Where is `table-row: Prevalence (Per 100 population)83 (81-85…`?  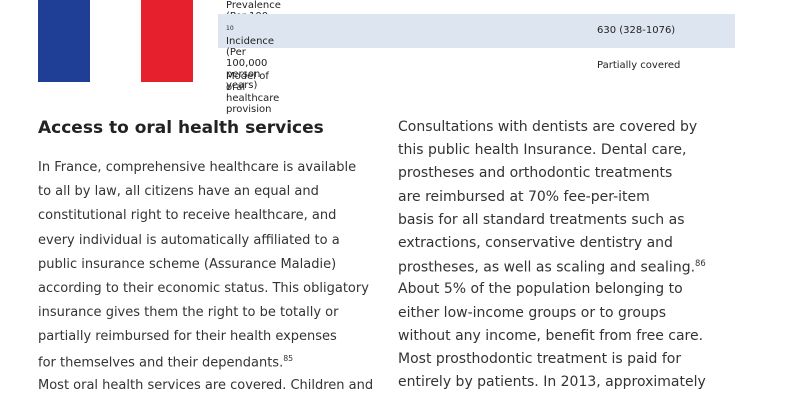 table-row: Prevalence (Per 100 population)83 (81-85… is located at coordinates (476, 16).